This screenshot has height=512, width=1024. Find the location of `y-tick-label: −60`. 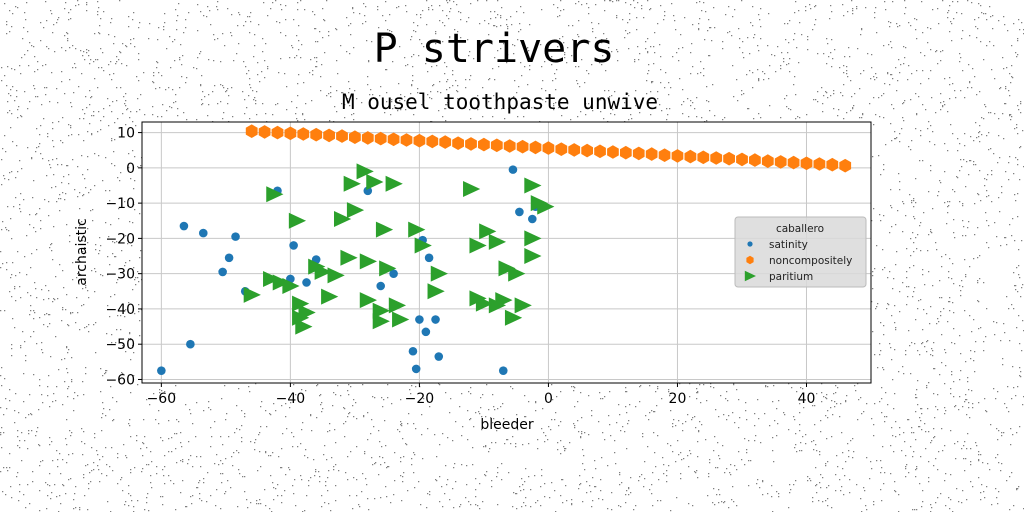

y-tick-label: −60 is located at coordinates (120, 380).